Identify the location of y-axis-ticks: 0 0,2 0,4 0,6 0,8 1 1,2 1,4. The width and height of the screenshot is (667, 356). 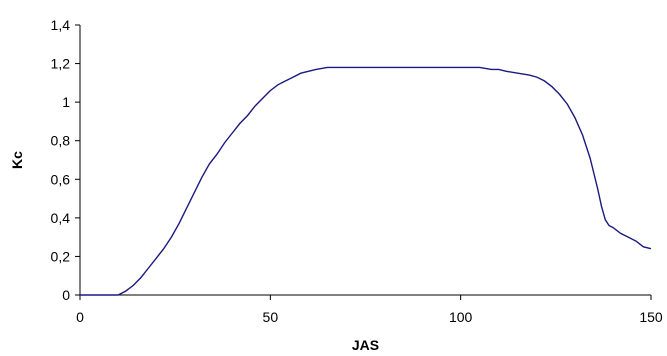
(65, 160).